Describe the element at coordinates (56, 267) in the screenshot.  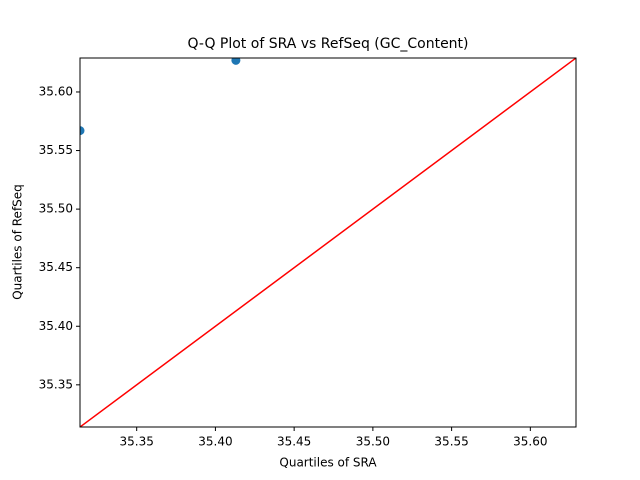
I see `y-tick-label: 35.45` at that location.